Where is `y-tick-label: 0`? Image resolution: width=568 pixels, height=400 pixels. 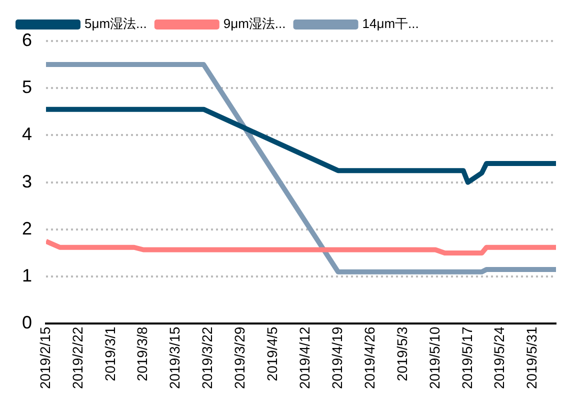 y-tick-label: 0 is located at coordinates (27, 322).